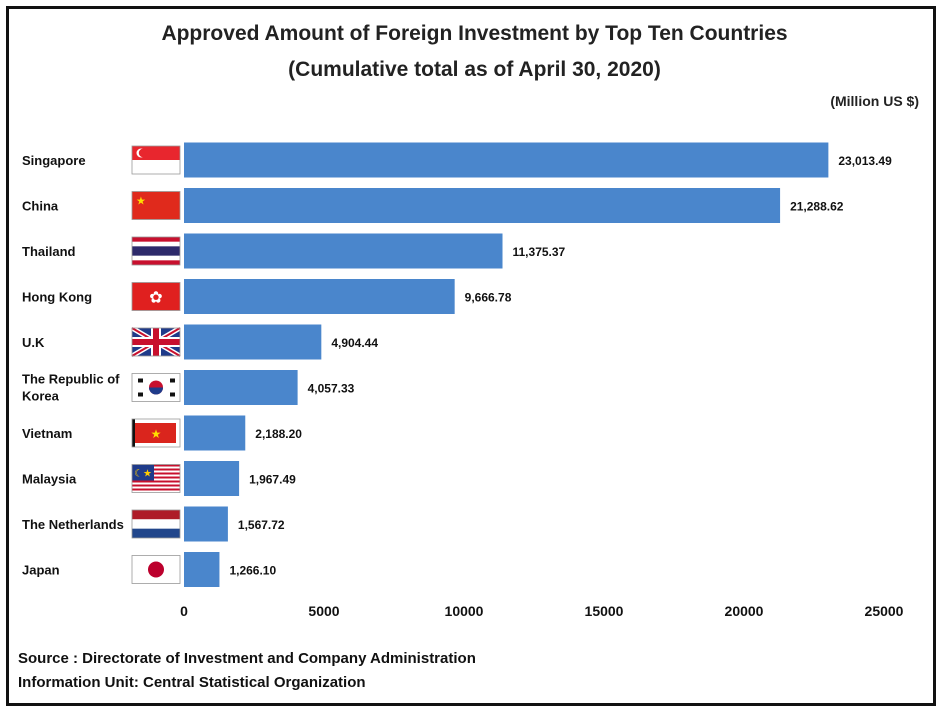 This screenshot has height=706, width=949. What do you see at coordinates (278, 434) in the screenshot?
I see `data-label: 2,188.20` at bounding box center [278, 434].